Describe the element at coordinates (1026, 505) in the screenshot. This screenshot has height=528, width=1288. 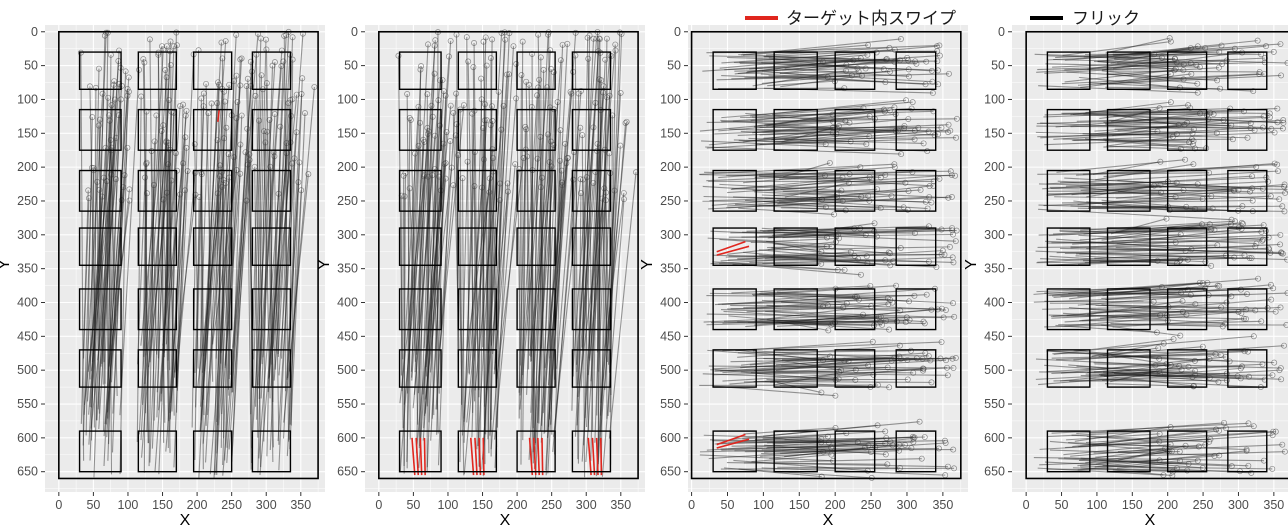
I see `x-tick-label: 0` at that location.